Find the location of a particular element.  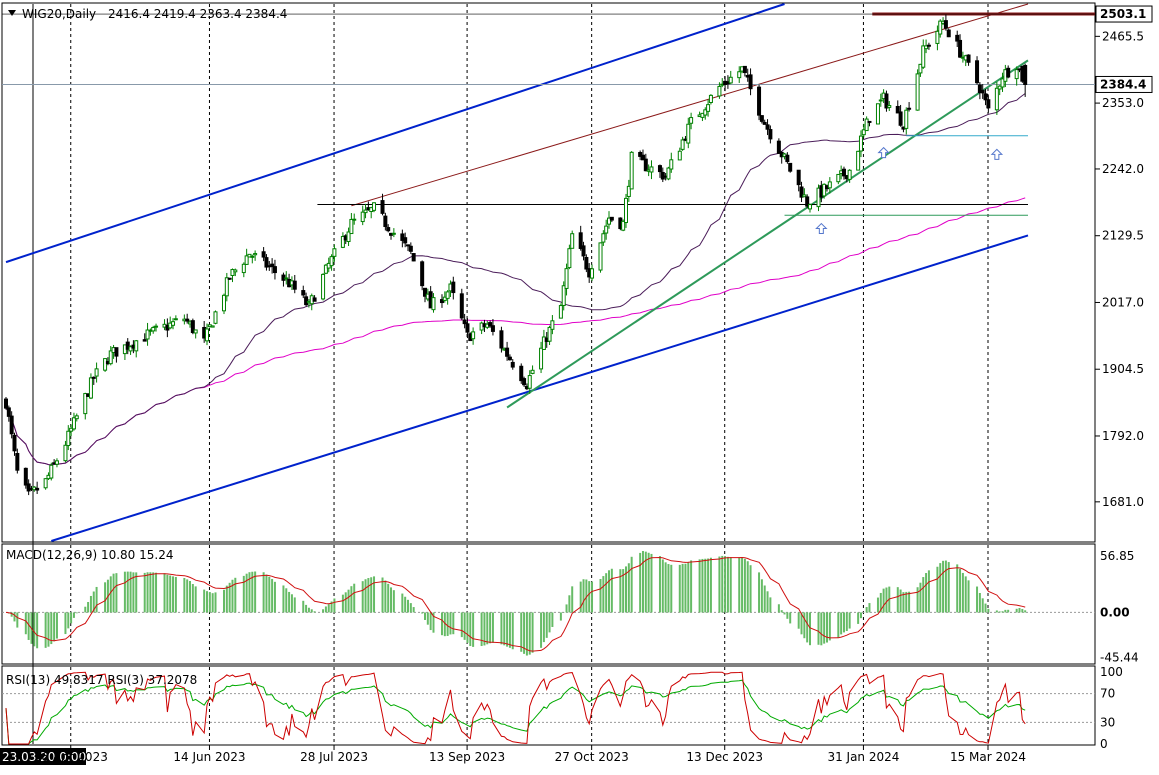

macd-panel-frame is located at coordinates (548, 604).